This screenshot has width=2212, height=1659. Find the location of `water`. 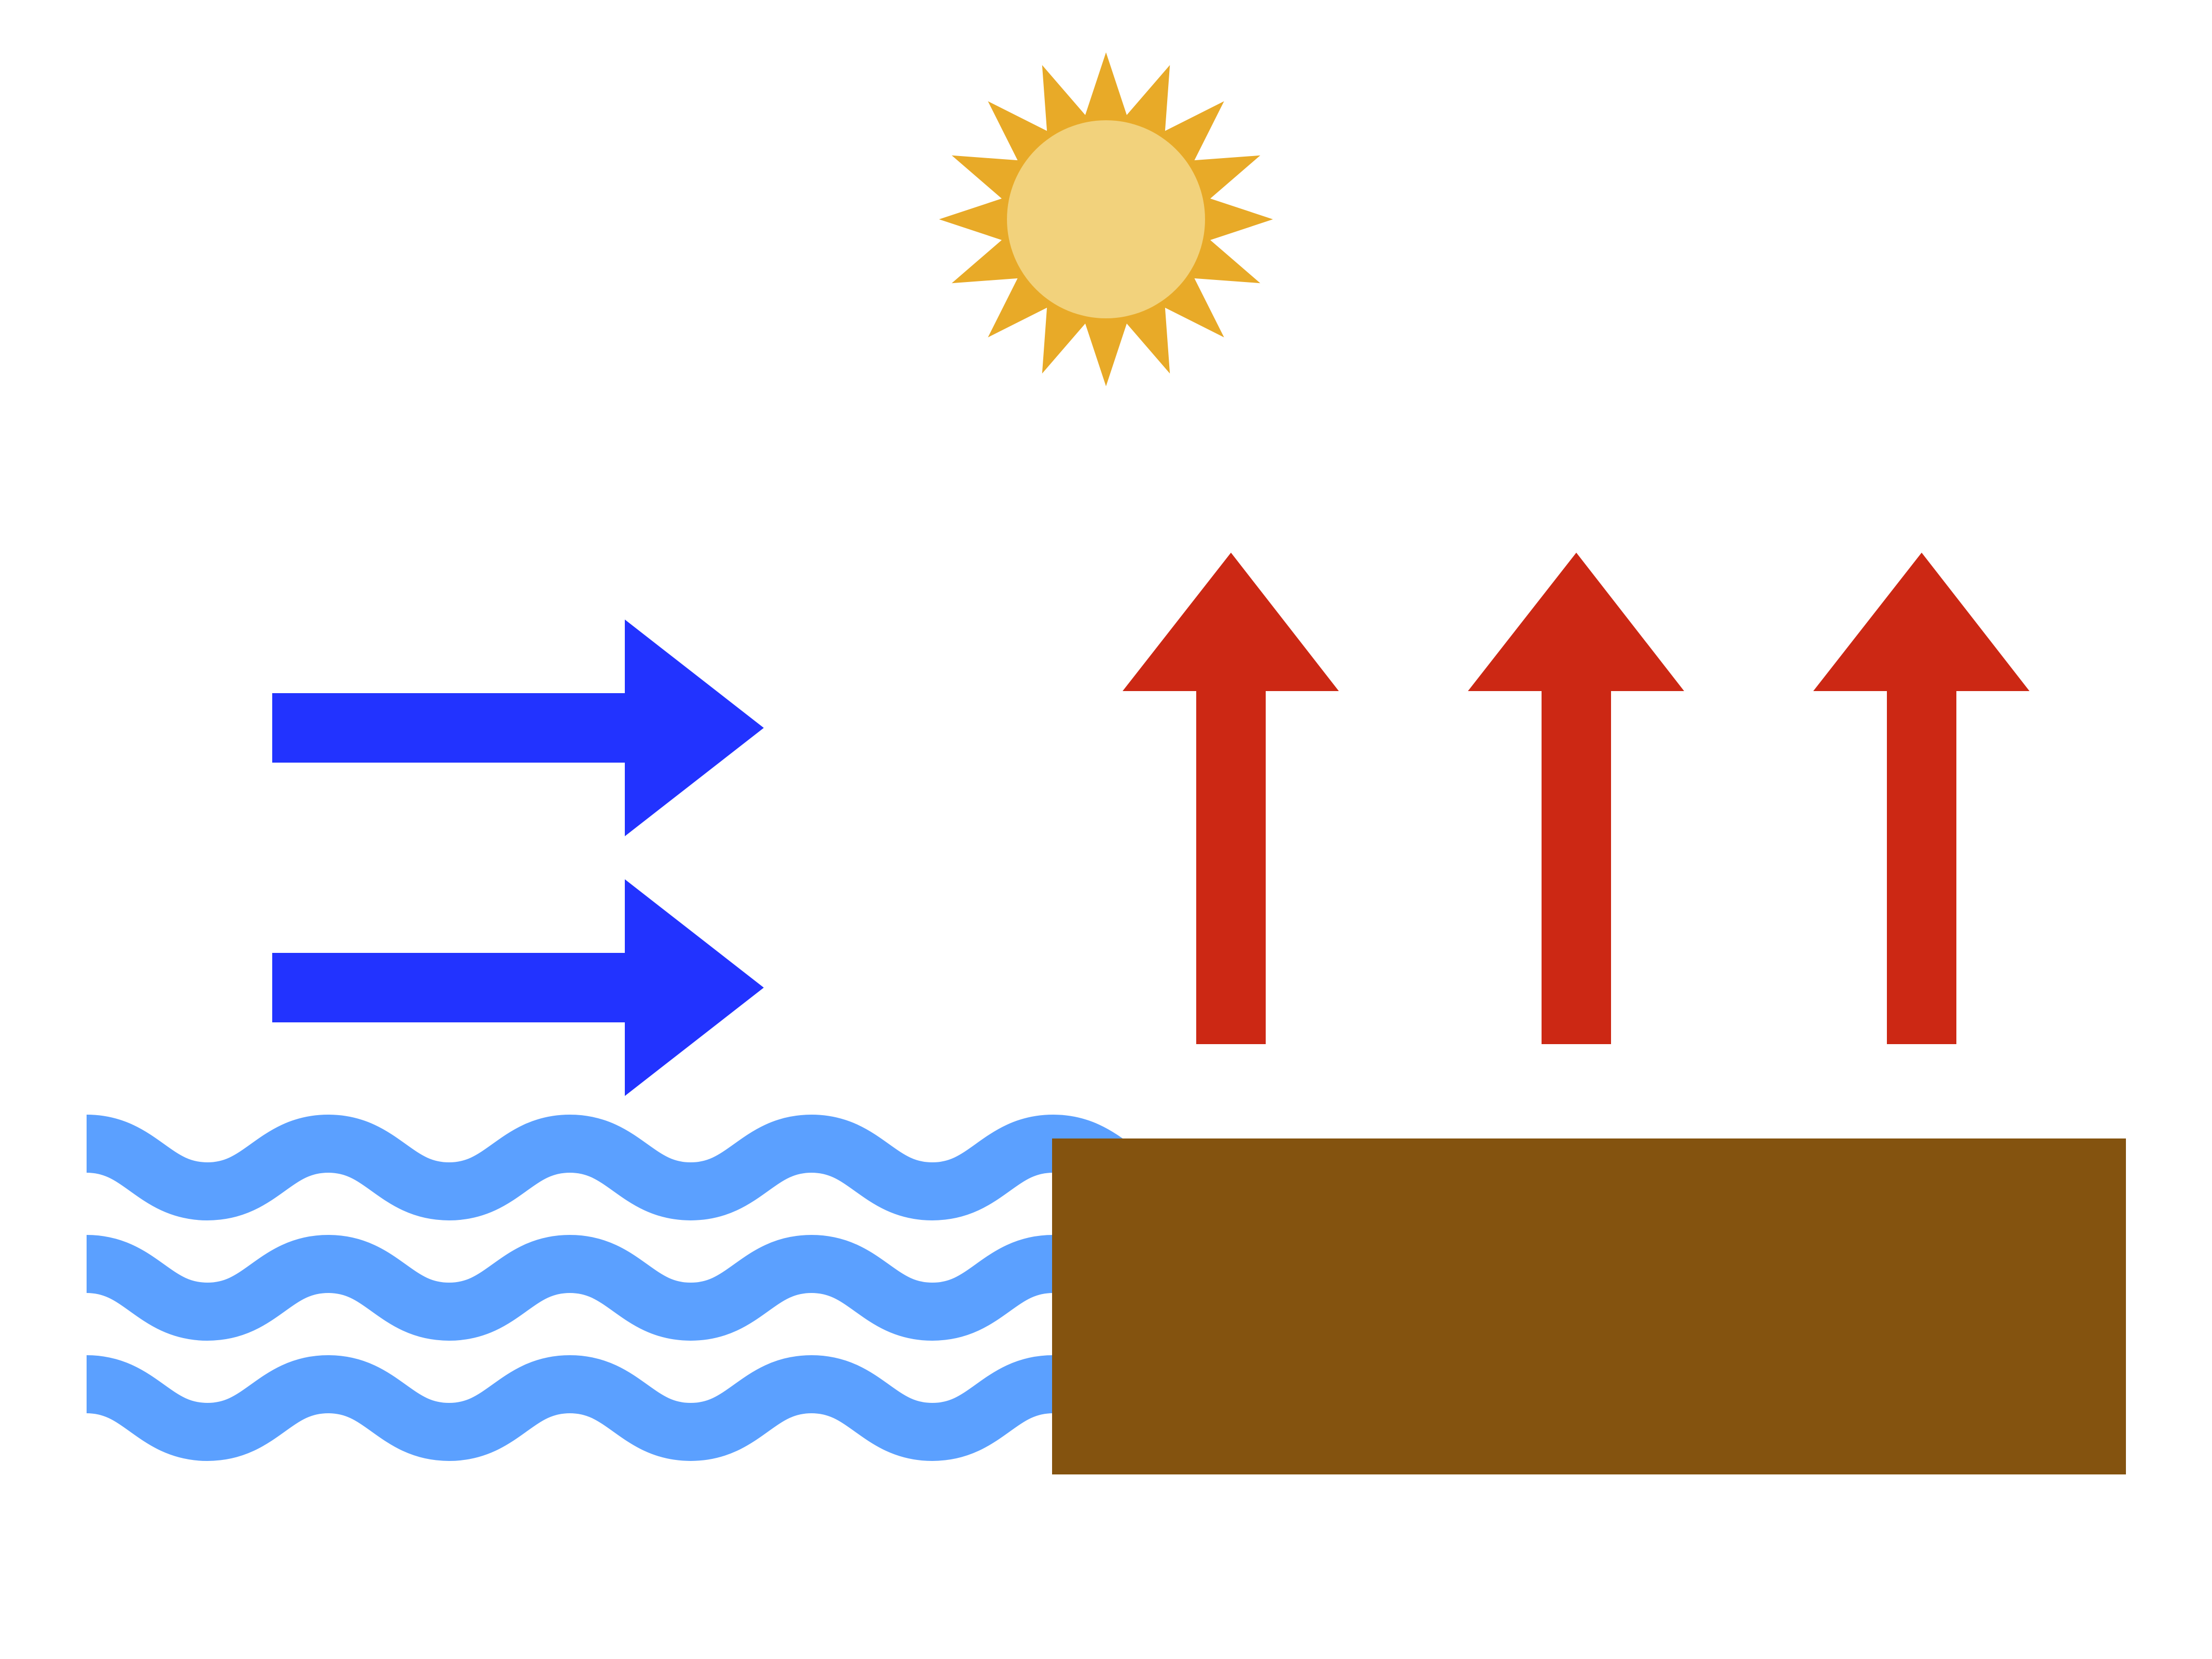

water is located at coordinates (630, 1287).